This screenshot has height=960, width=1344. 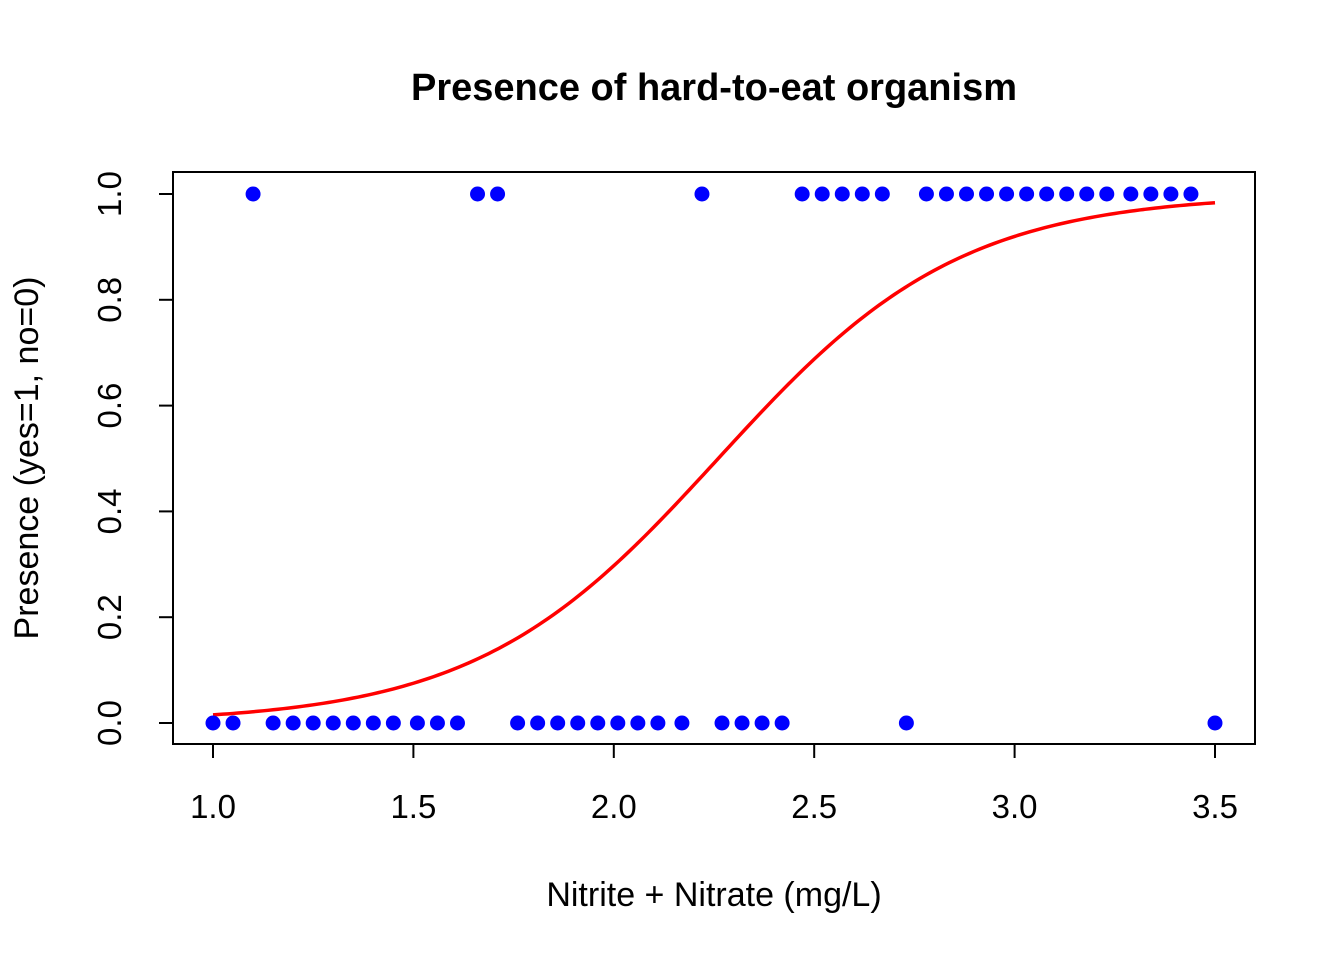 I want to click on x-axis-label: Nitrite + Nitrate (mg/L), so click(x=713, y=895).